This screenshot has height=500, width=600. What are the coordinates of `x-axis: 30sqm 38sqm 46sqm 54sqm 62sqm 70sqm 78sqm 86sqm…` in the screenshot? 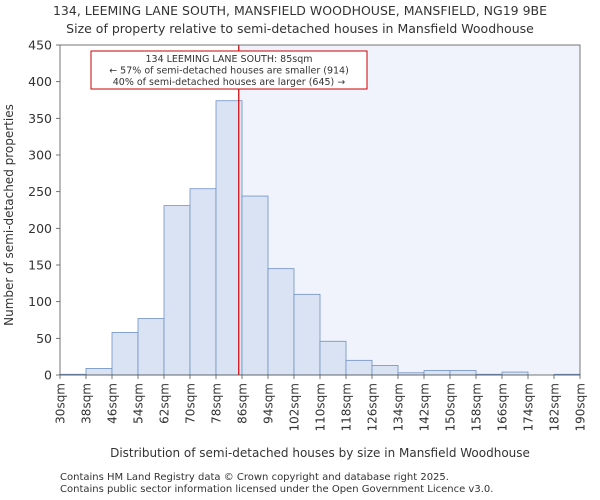 It's located at (321, 403).